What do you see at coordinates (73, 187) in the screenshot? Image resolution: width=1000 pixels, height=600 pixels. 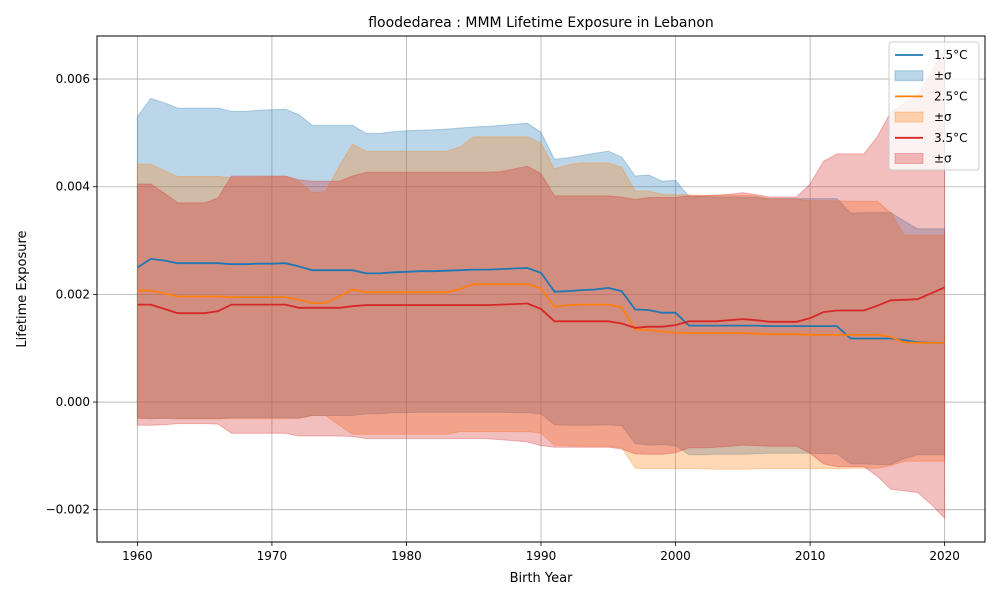 I see `y-tick-label: 0.004` at bounding box center [73, 187].